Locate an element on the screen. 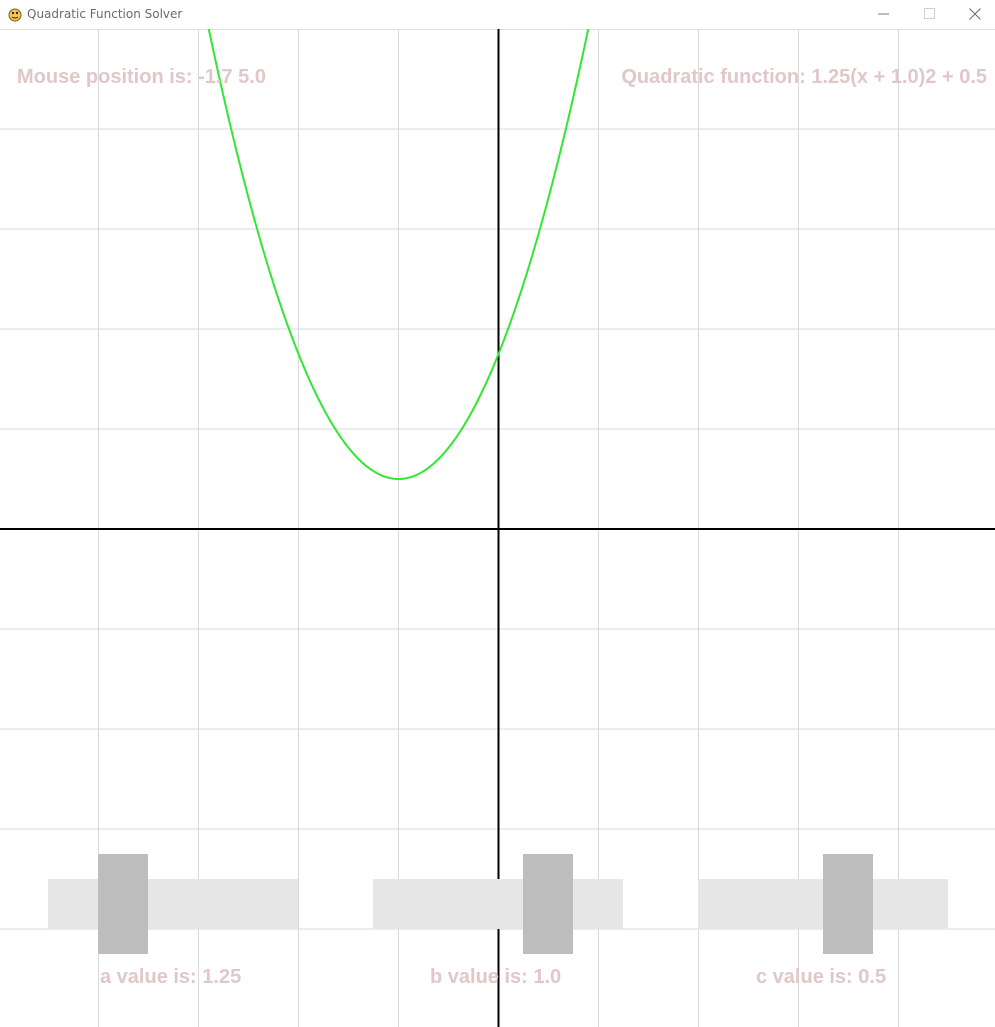 Image resolution: width=995 pixels, height=1027 pixels. title-bar: Quadratic Function Solver is located at coordinates (497, 15).